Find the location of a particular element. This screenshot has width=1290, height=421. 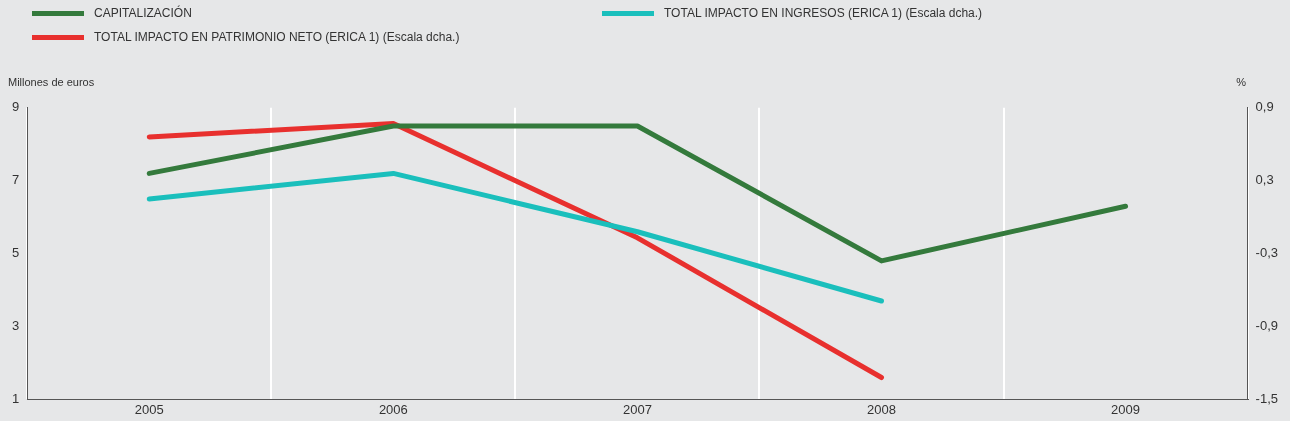

y2-tick-label: -0,9 is located at coordinates (1267, 326).